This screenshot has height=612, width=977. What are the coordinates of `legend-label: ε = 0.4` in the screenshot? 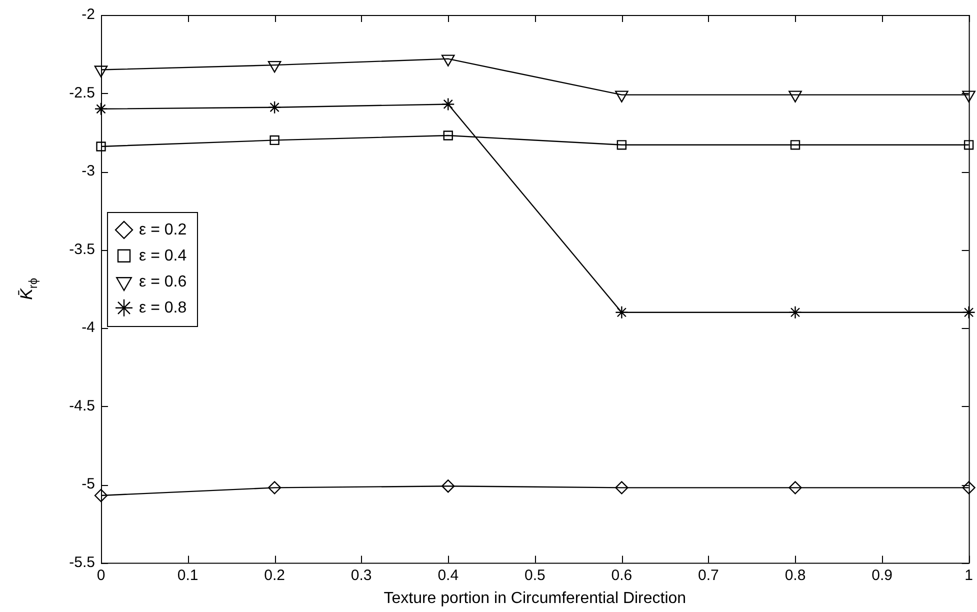 It's located at (163, 255).